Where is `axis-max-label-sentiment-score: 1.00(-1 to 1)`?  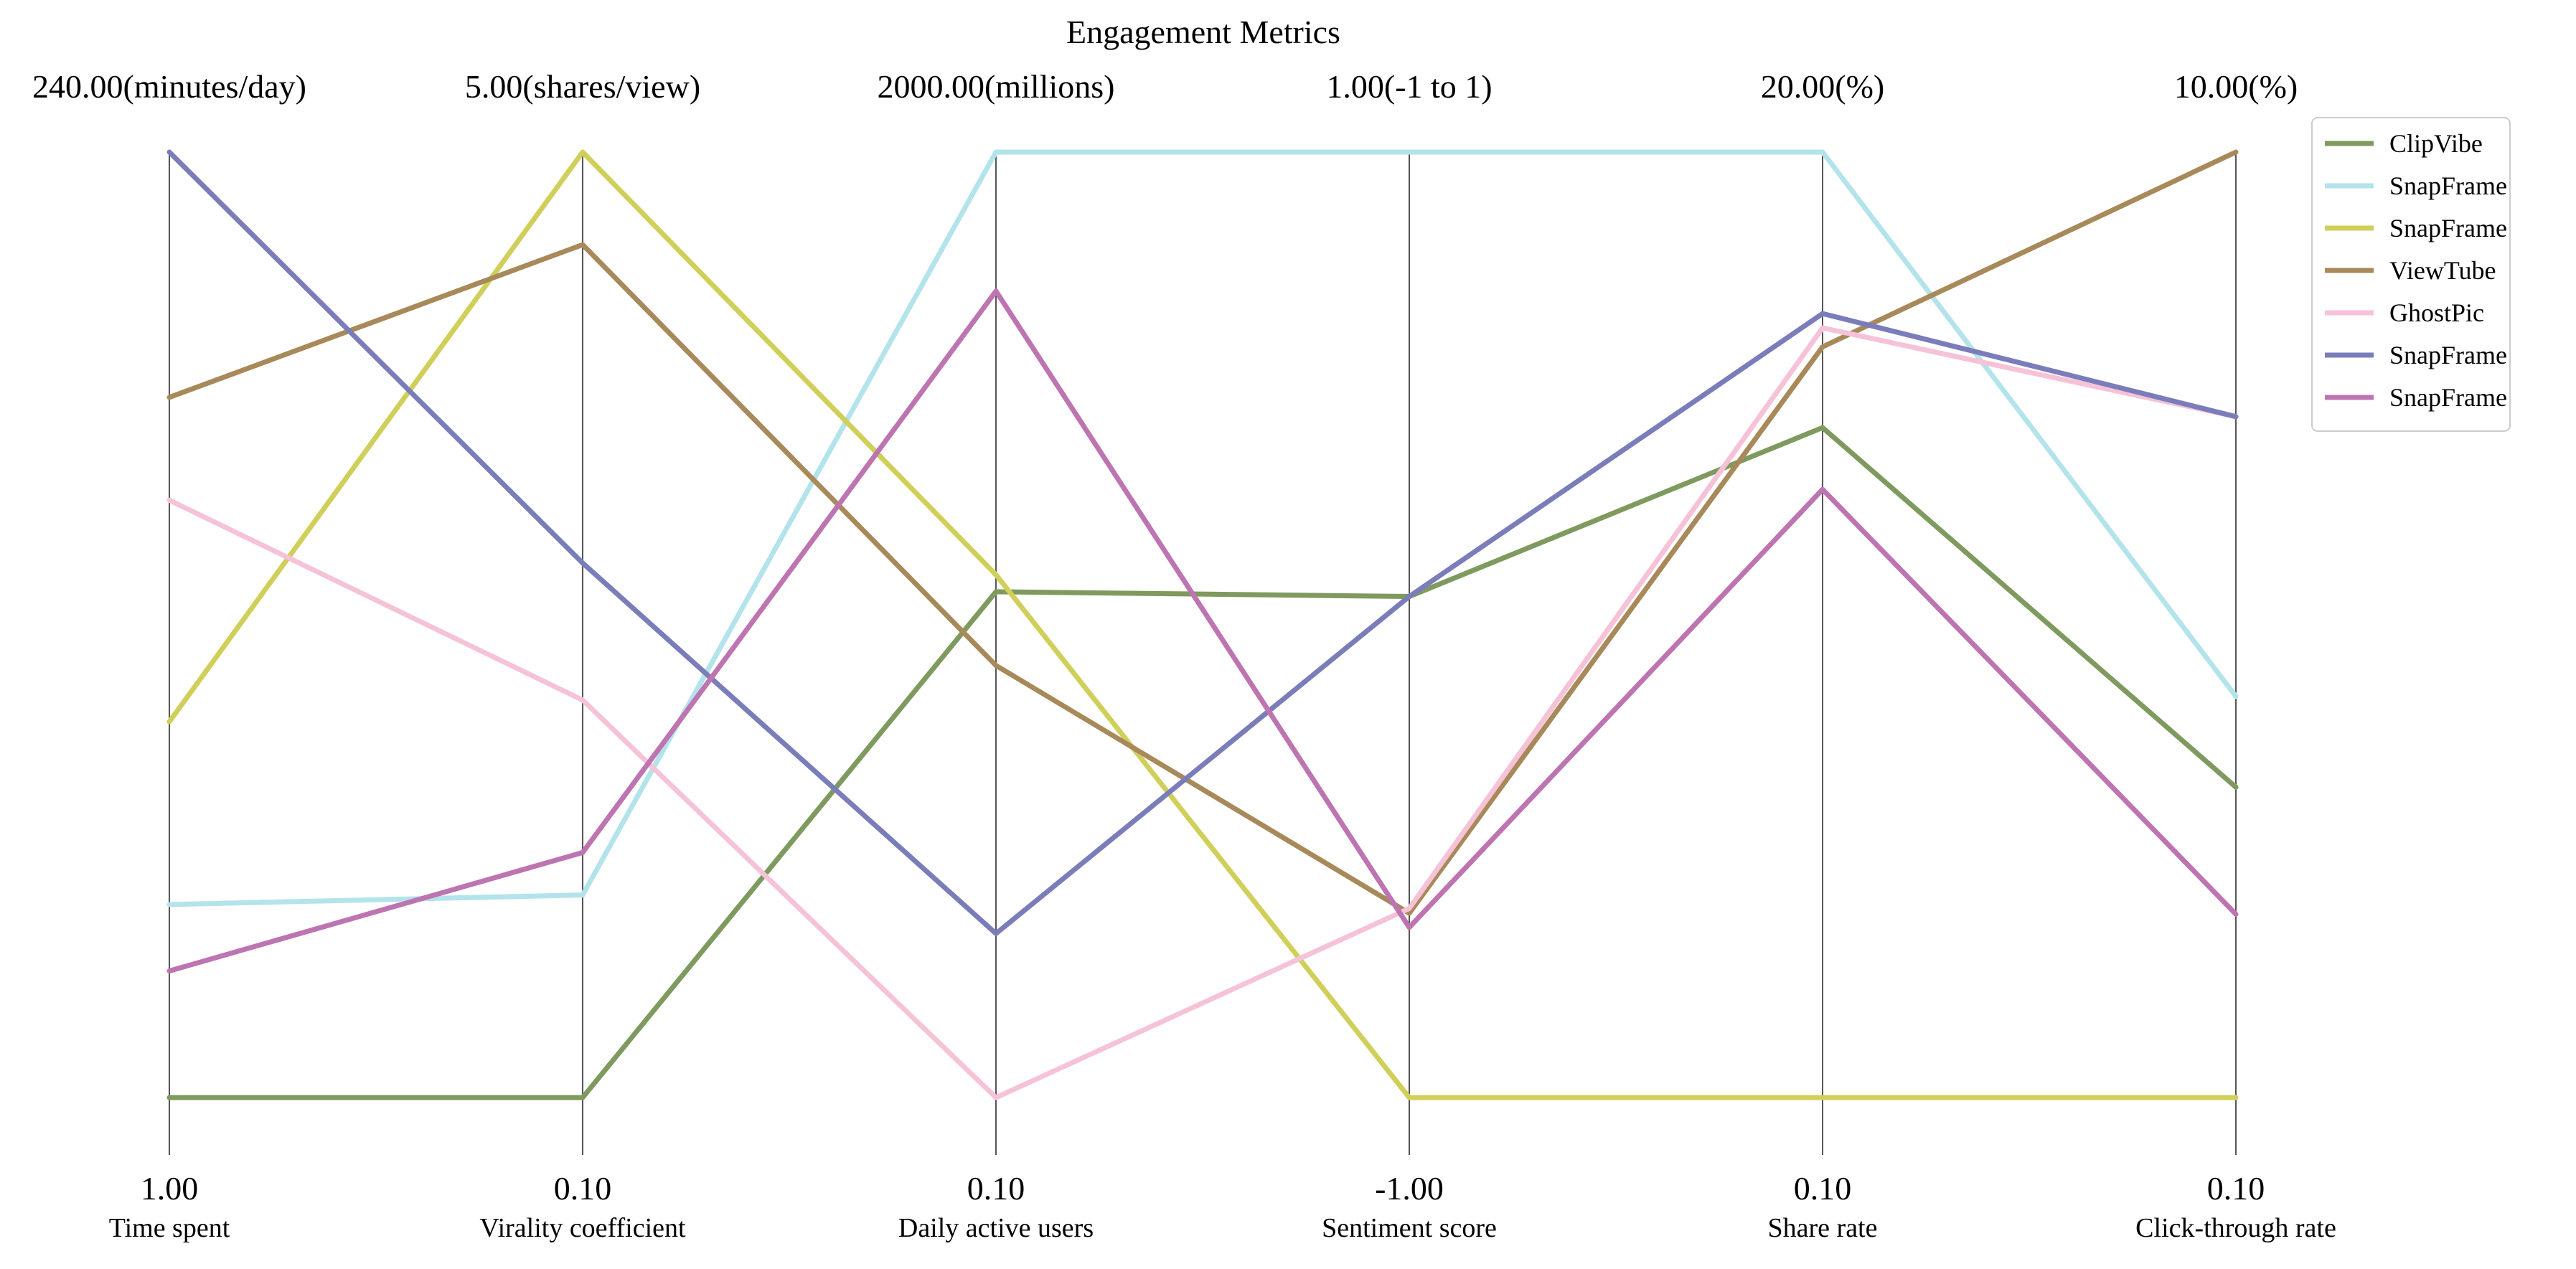
axis-max-label-sentiment-score: 1.00(-1 to 1) is located at coordinates (1409, 86).